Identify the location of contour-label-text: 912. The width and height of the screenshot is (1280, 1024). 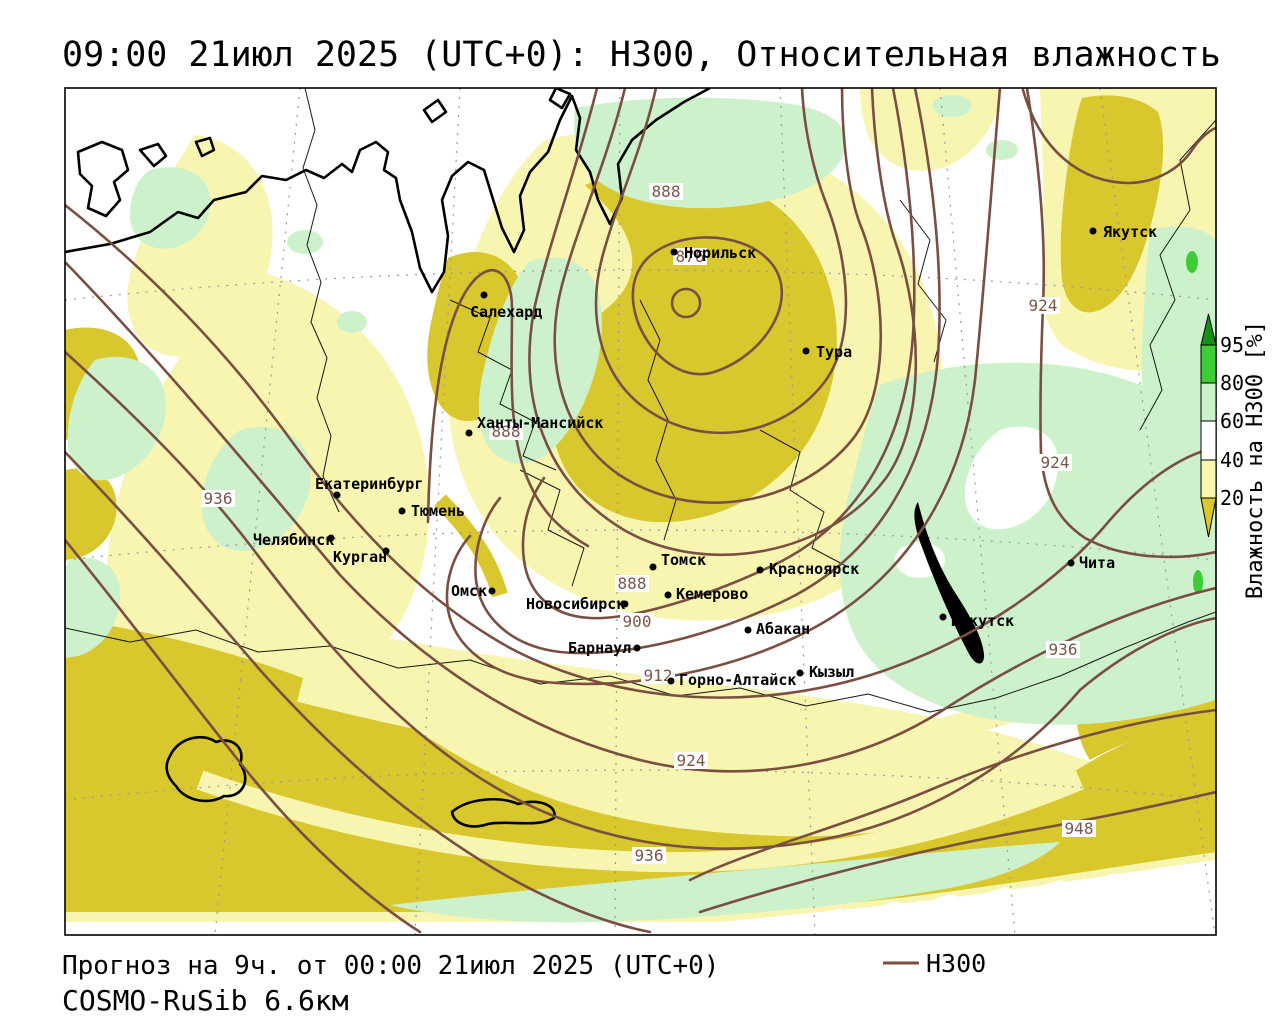
(658, 675).